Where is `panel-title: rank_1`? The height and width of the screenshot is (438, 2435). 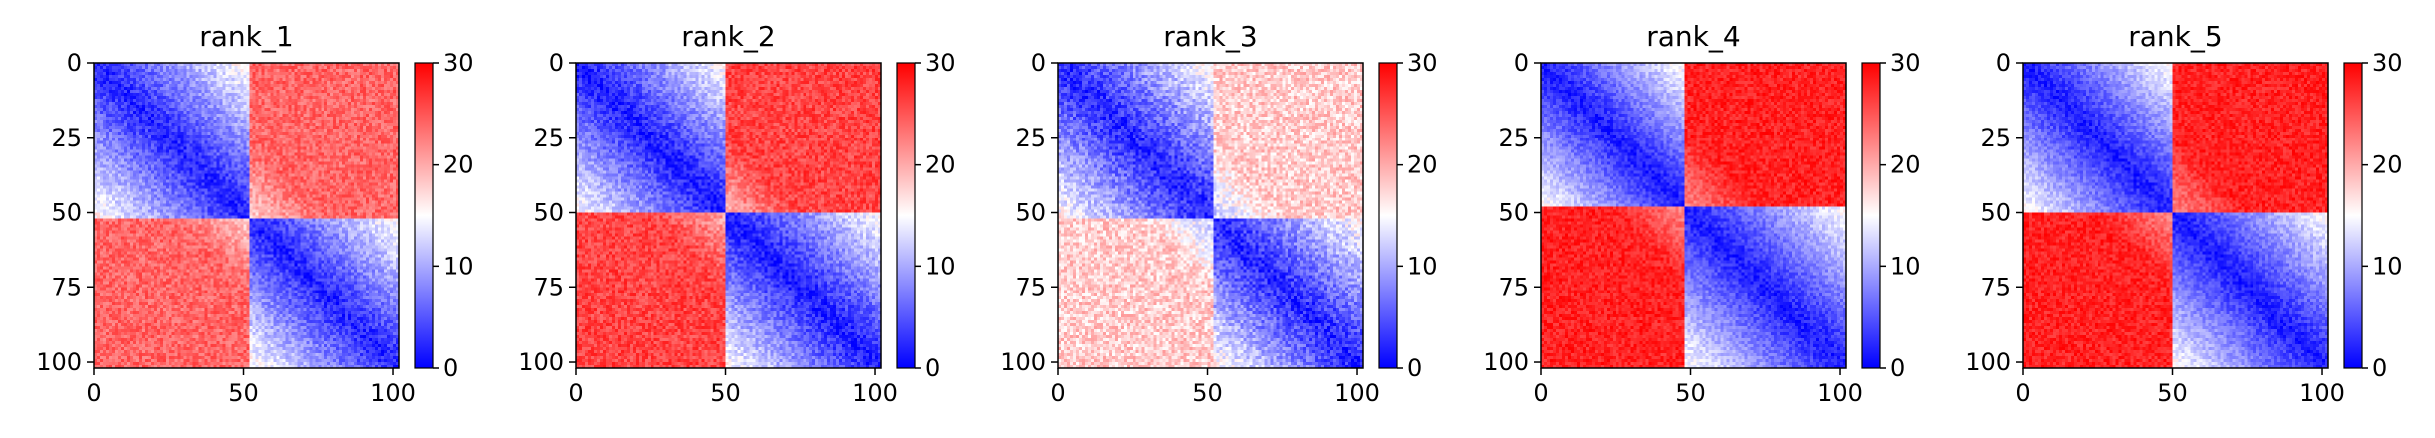
panel-title: rank_1 is located at coordinates (246, 36).